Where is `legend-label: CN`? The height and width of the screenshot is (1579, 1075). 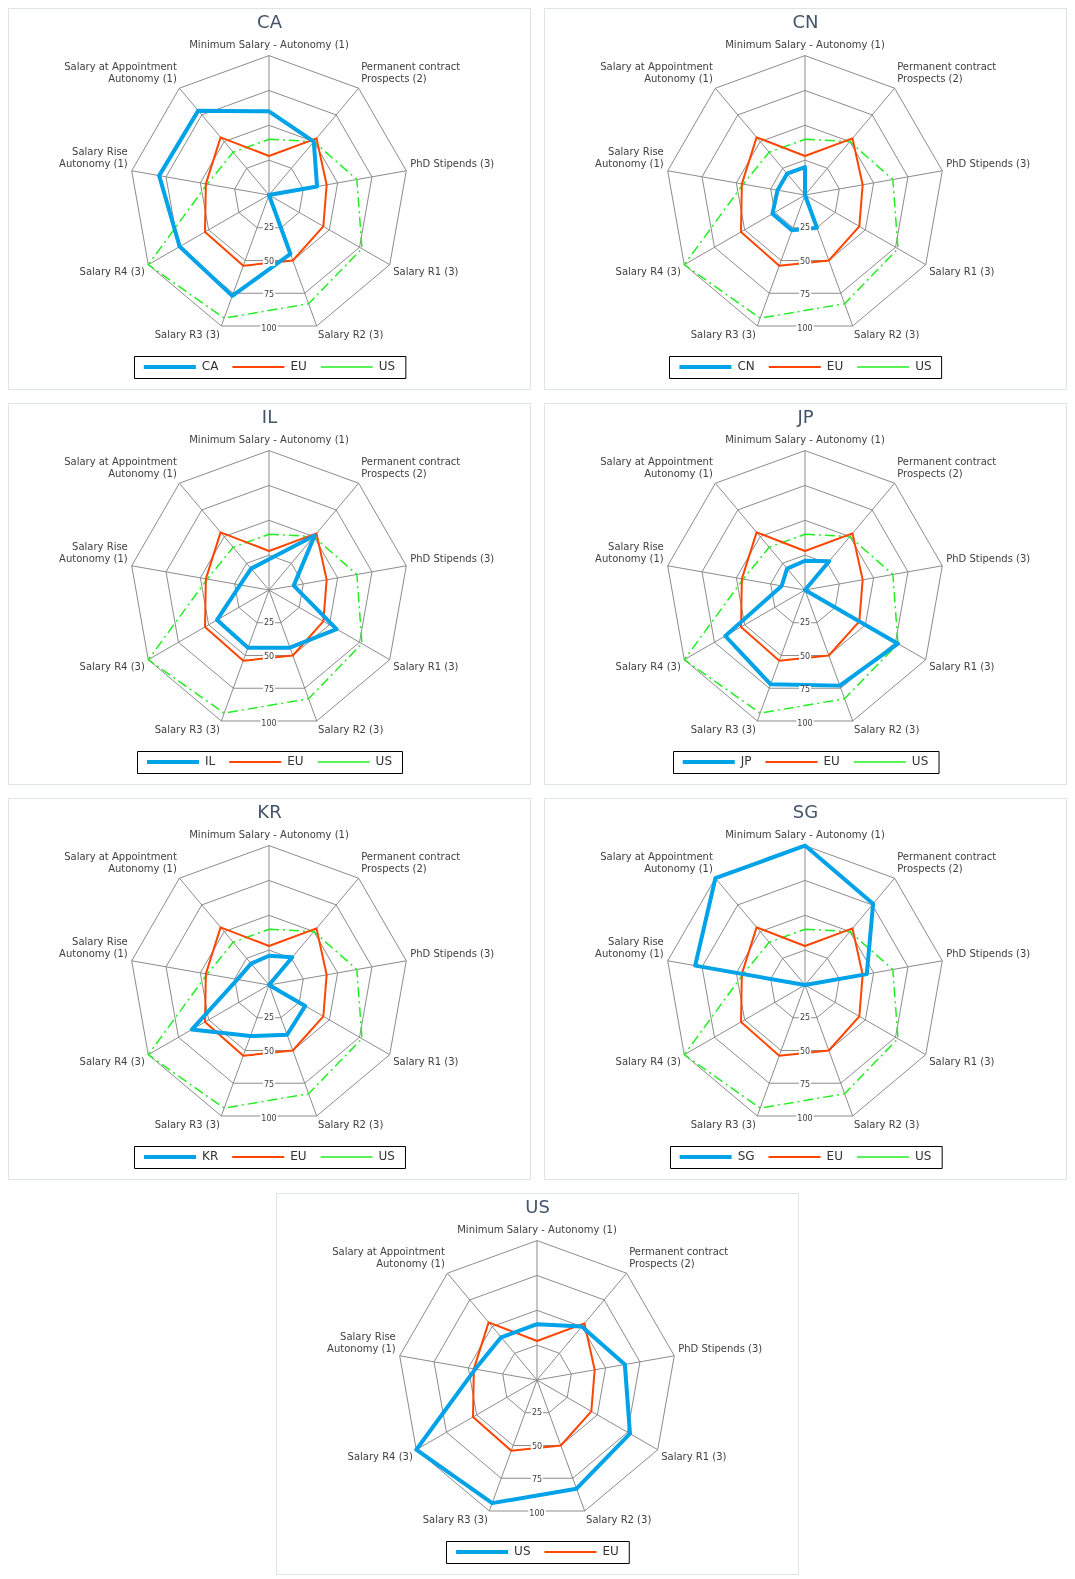
legend-label: CN is located at coordinates (746, 366).